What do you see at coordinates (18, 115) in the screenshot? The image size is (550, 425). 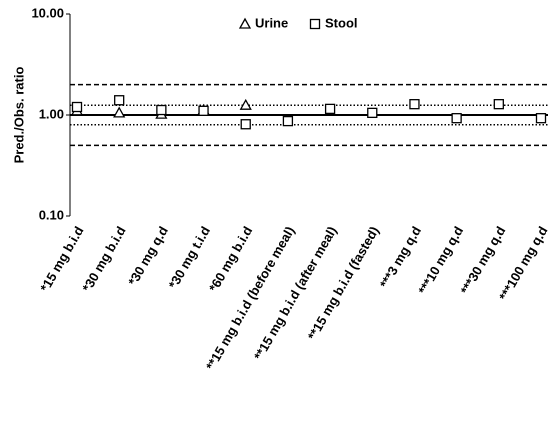 I see `y-axis-label: Pred./Obs. ratio` at bounding box center [18, 115].